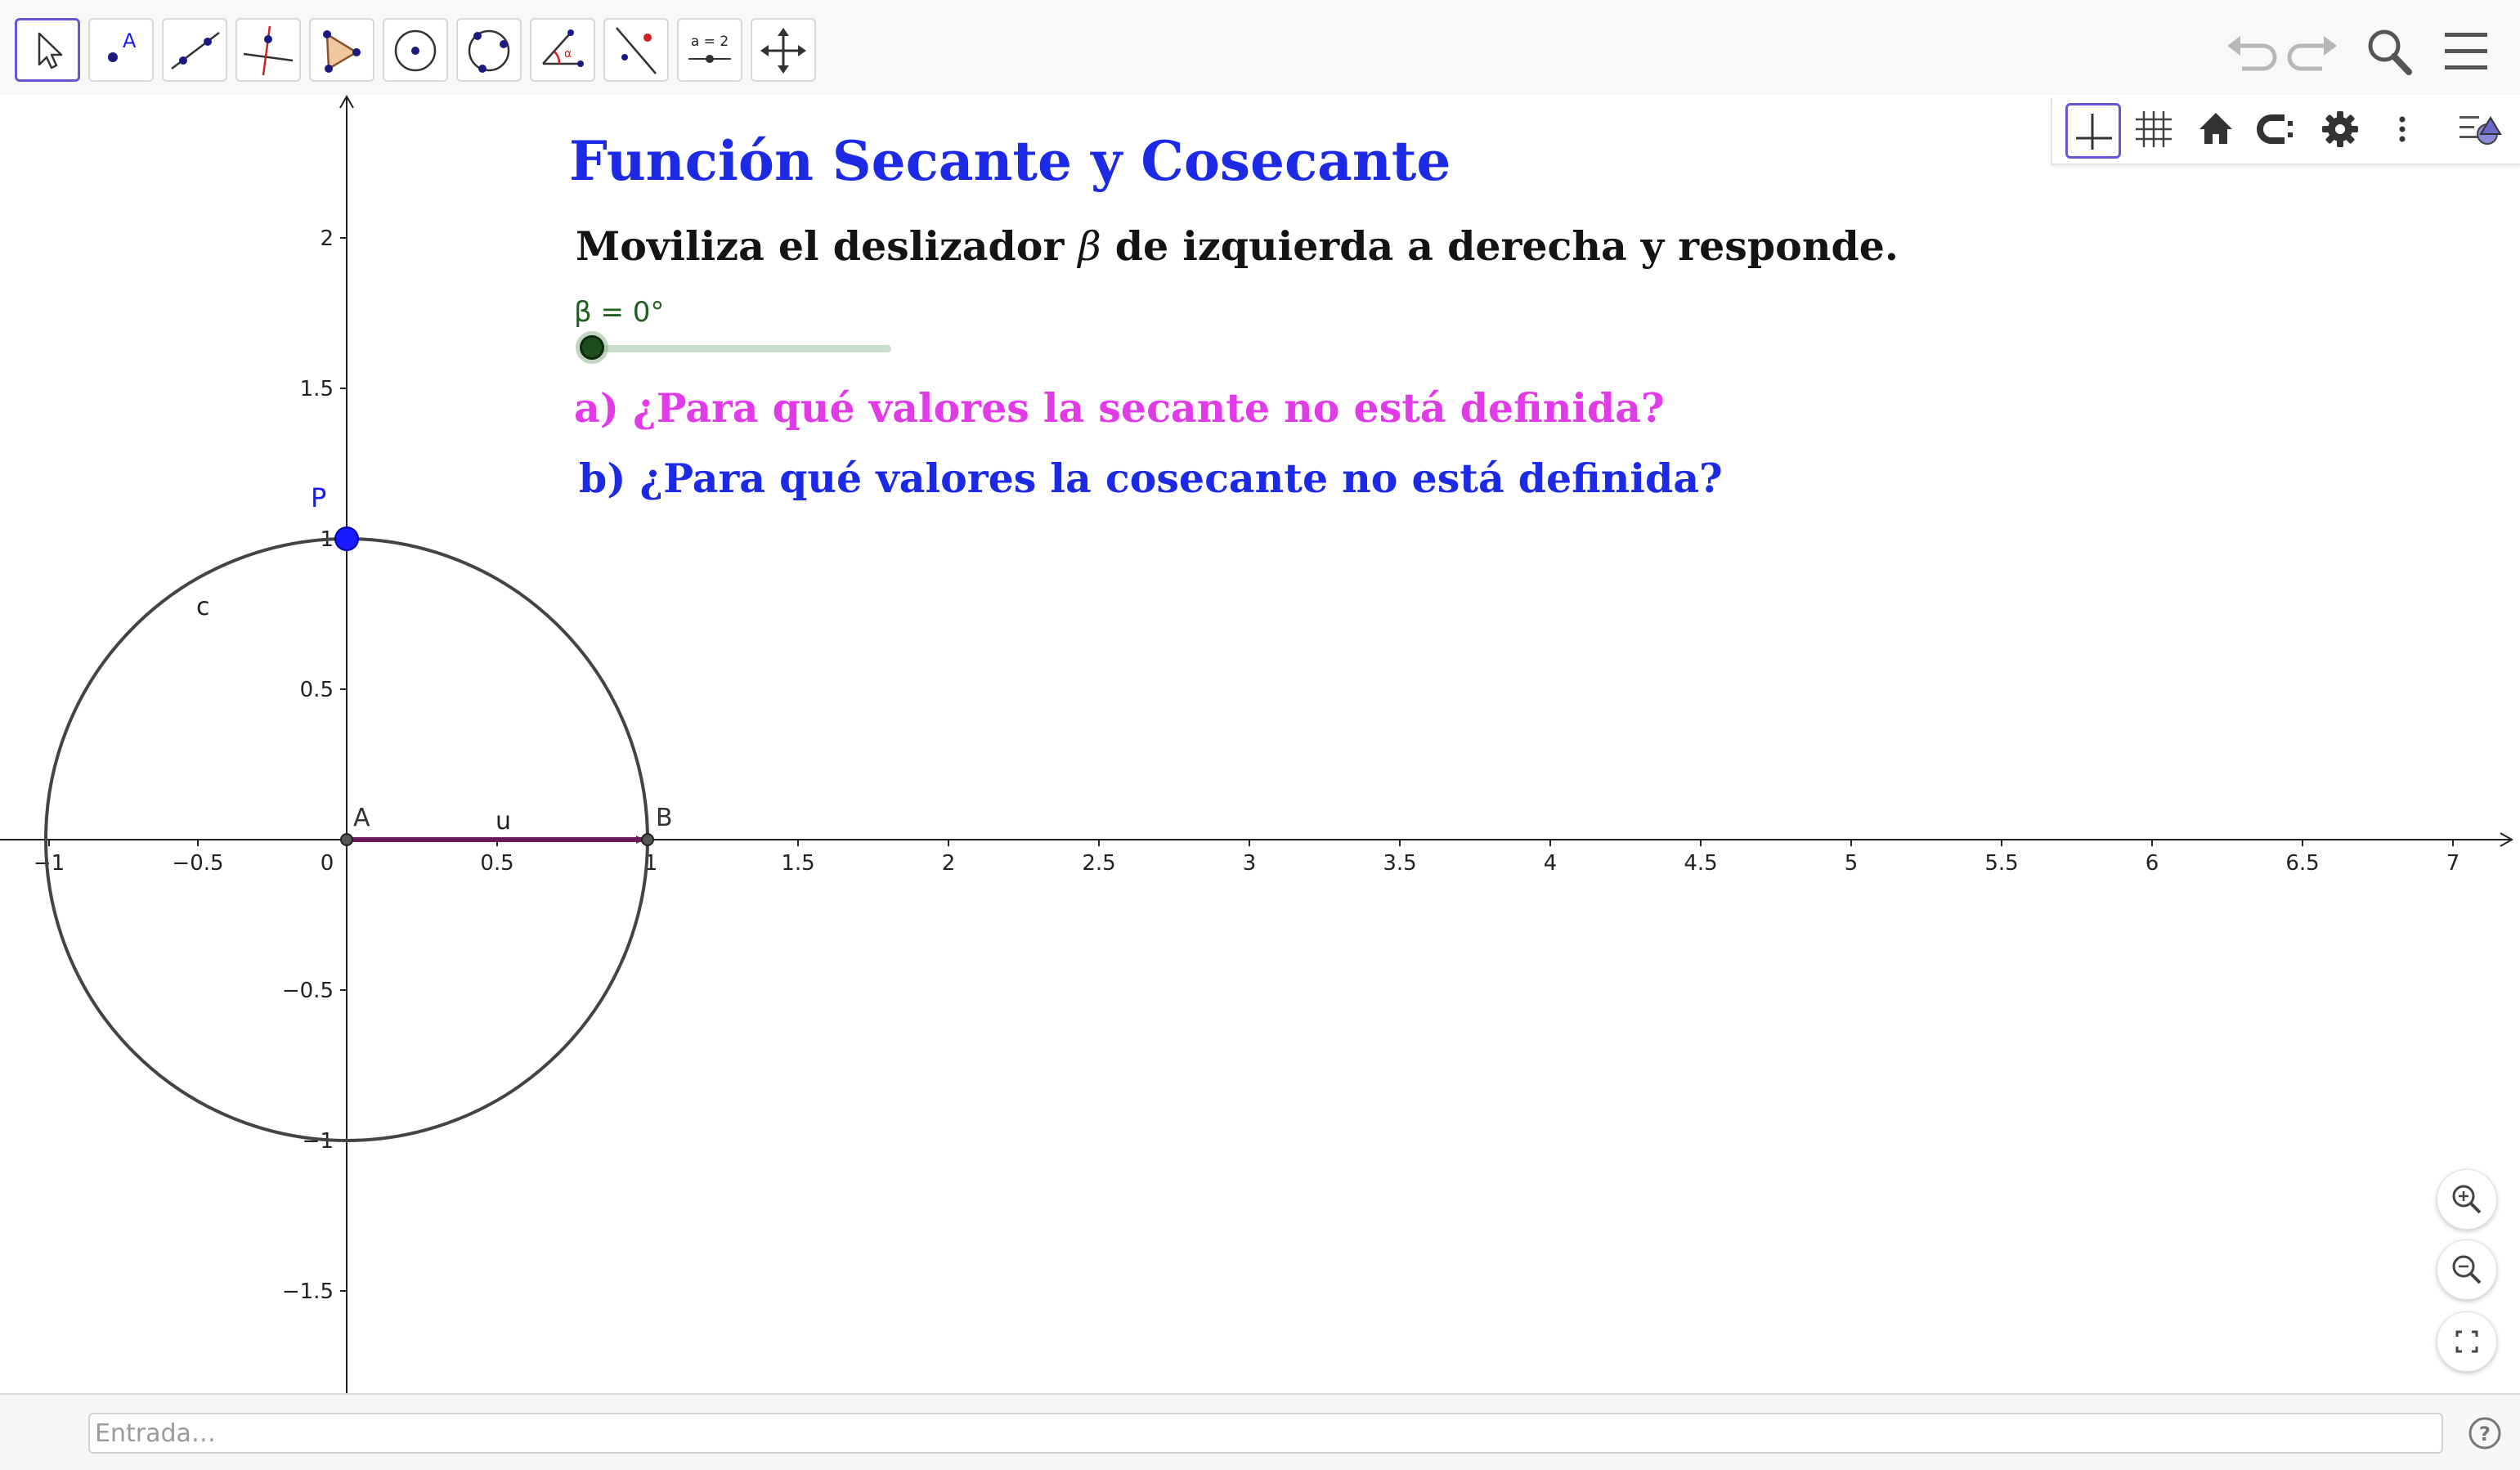  What do you see at coordinates (48, 50) in the screenshot?
I see `move-tool-button` at bounding box center [48, 50].